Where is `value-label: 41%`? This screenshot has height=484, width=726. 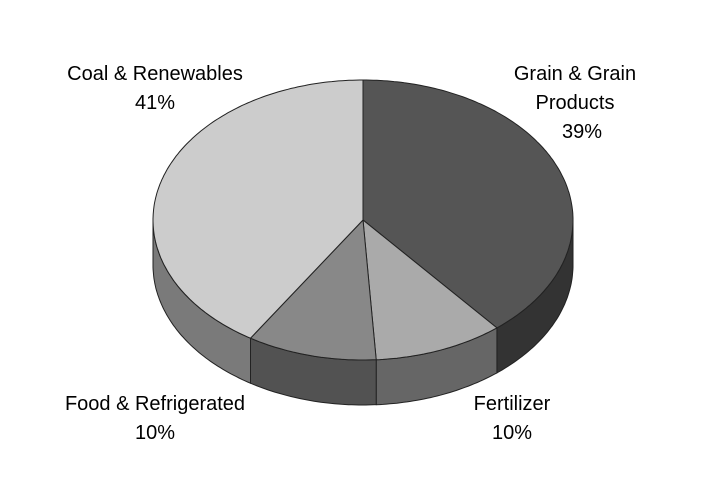
value-label: 41% is located at coordinates (155, 103).